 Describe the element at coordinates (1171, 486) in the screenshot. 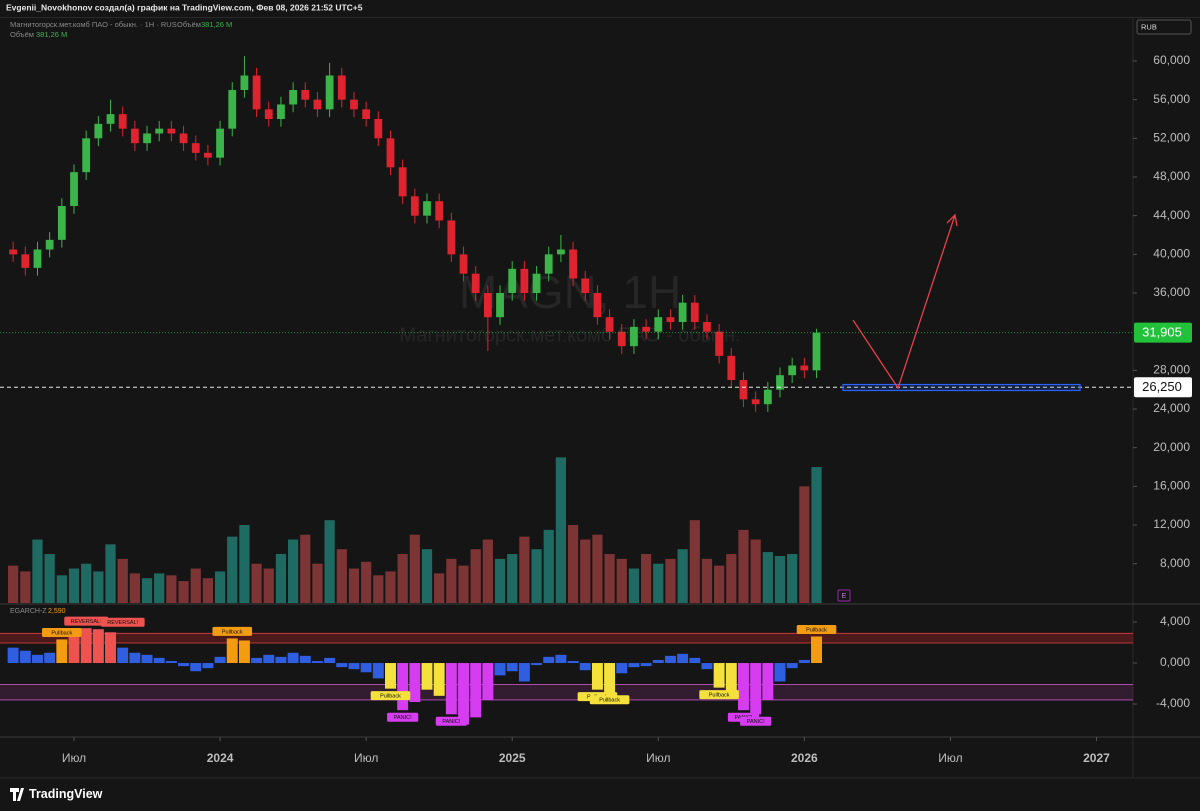

I see `y-tick-label: 16,000` at that location.